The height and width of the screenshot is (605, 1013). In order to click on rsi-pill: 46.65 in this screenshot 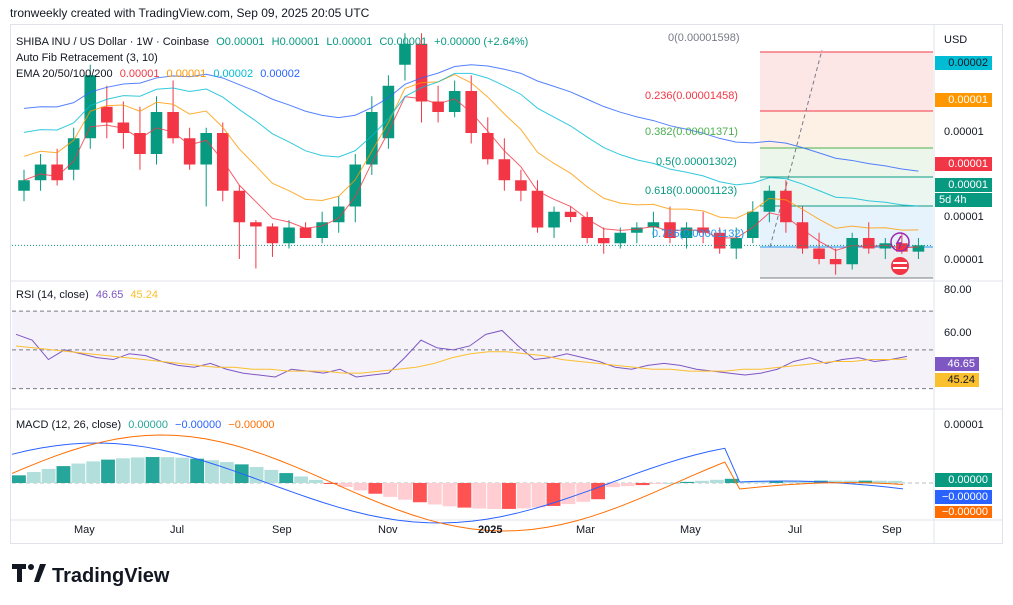, I will do `click(957, 364)`.